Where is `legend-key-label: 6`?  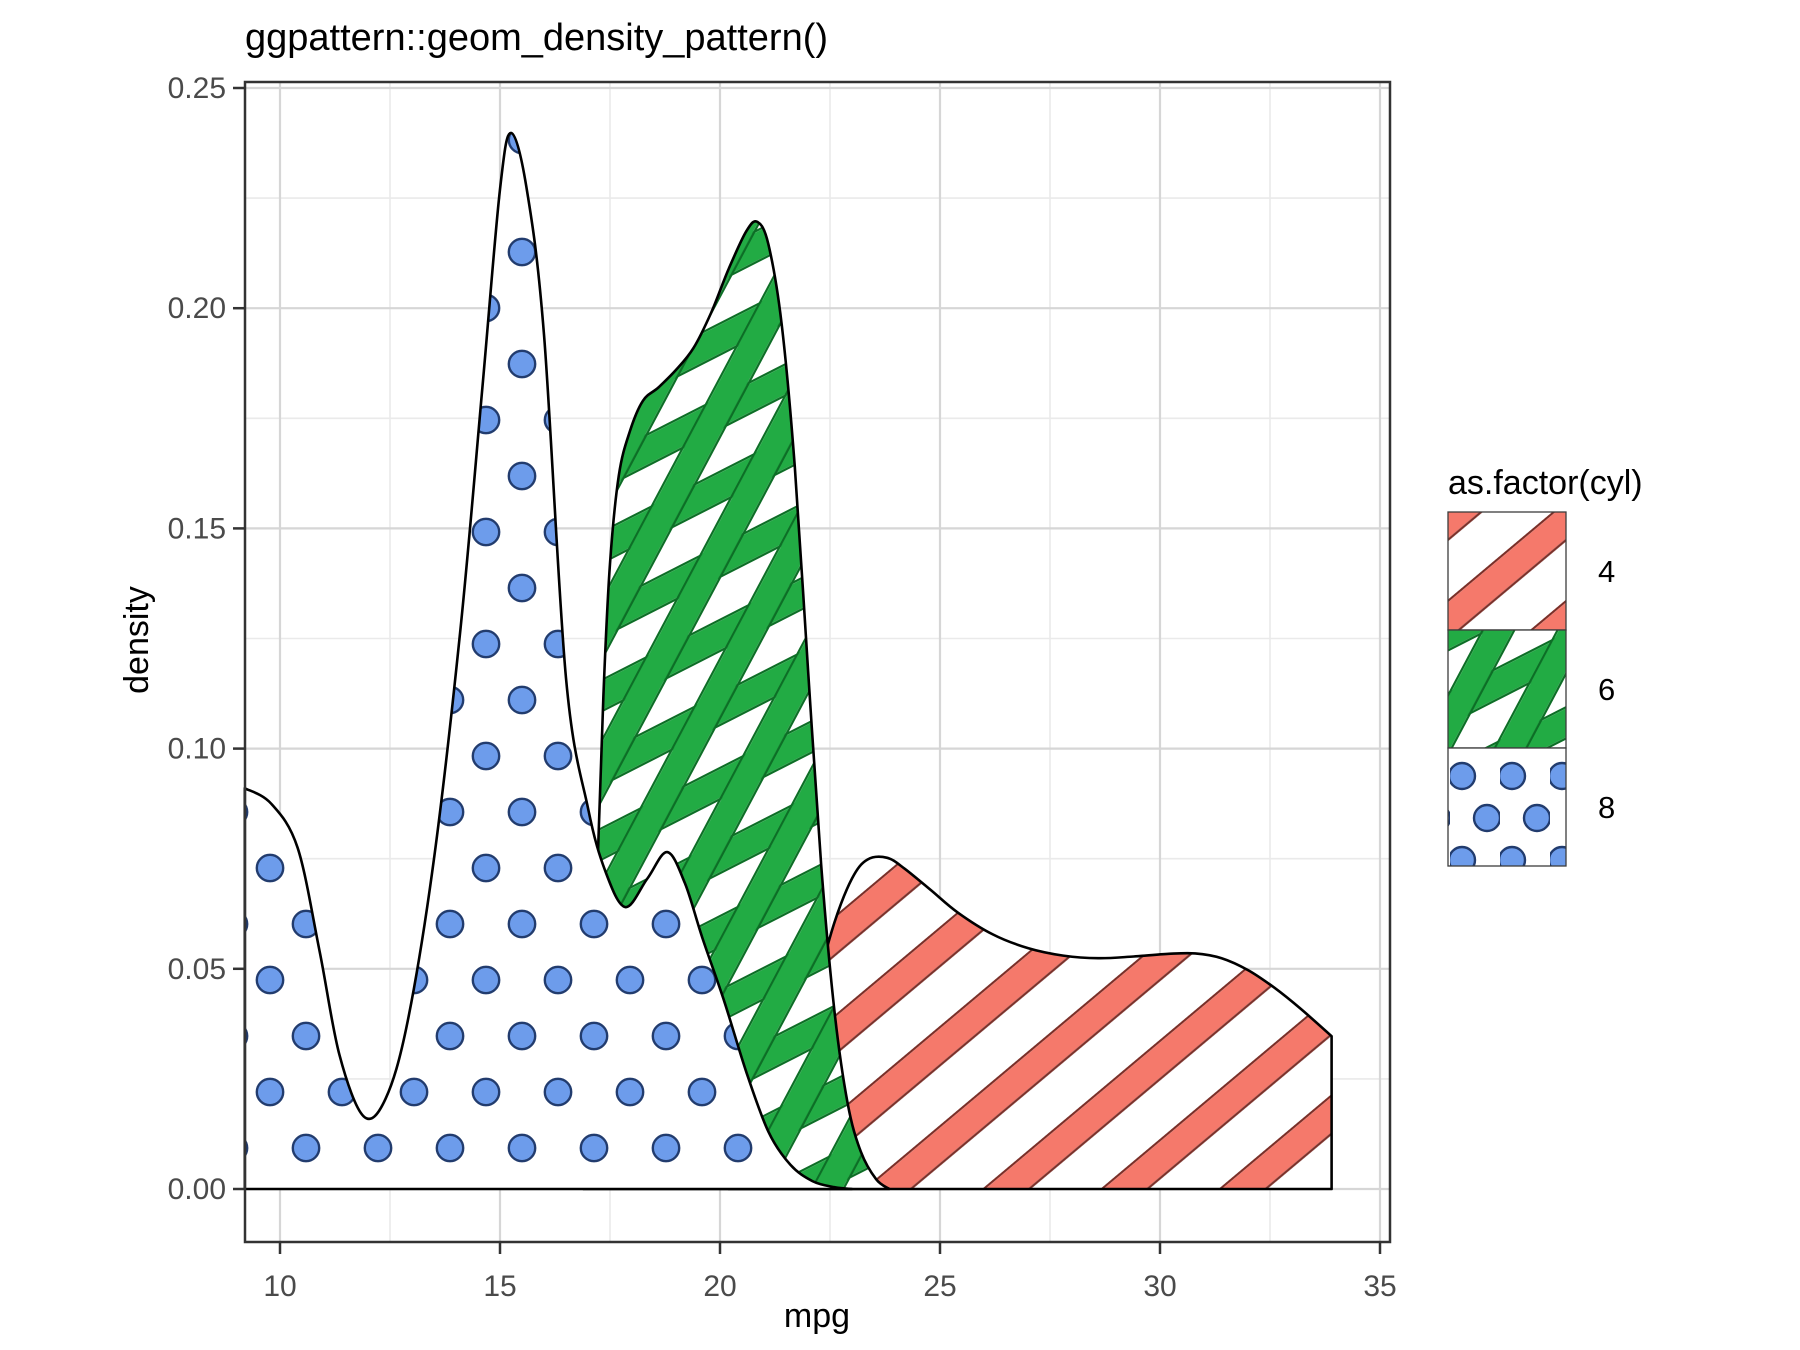
legend-key-label: 6 is located at coordinates (1606, 689).